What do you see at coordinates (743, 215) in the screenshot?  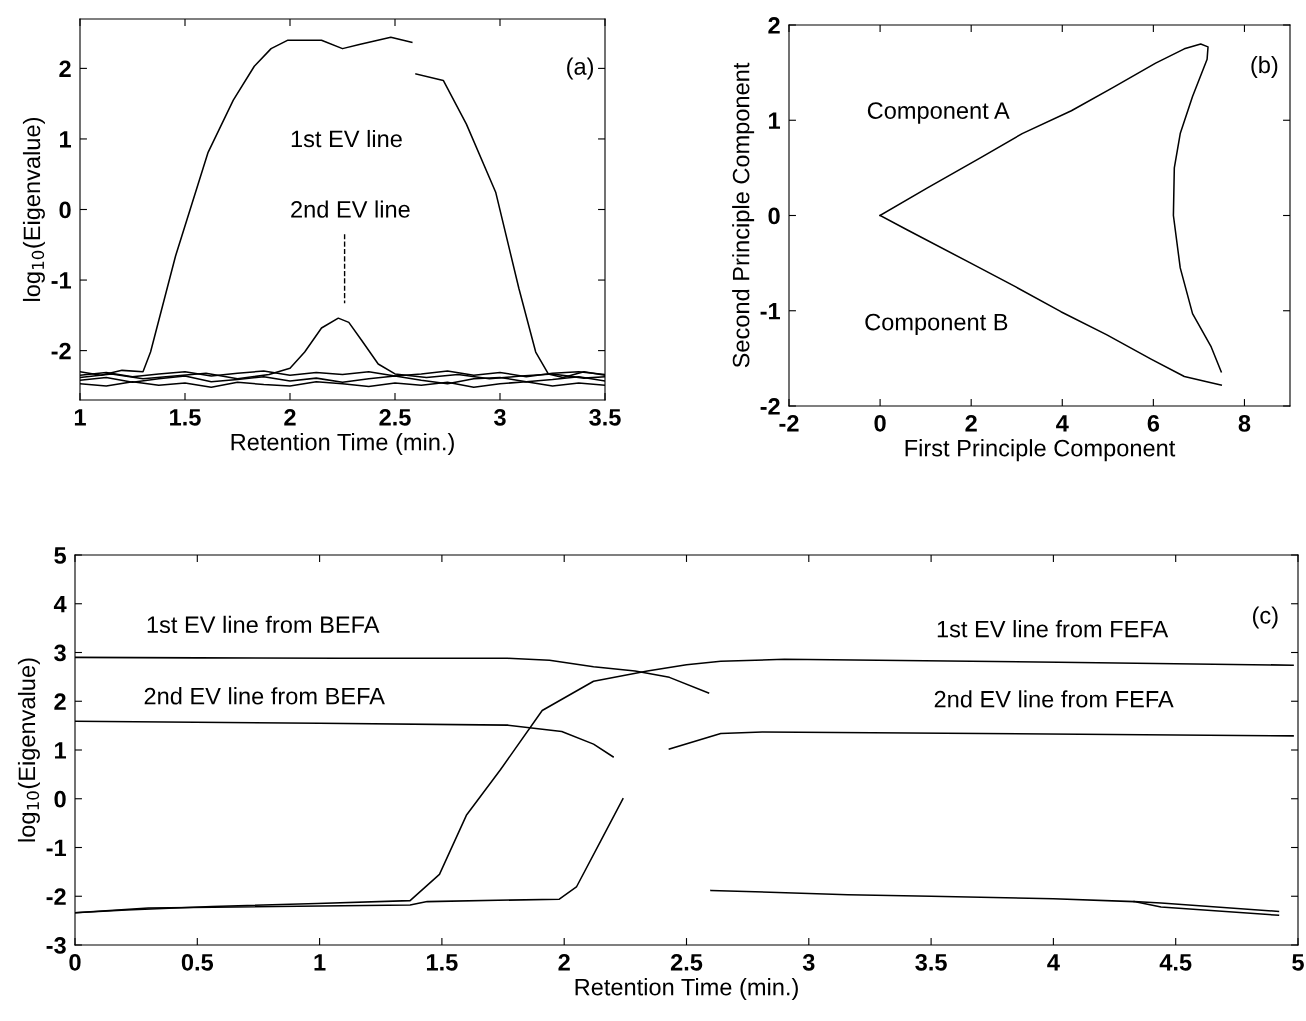 I see `y-axis-title: Second Principle Component` at bounding box center [743, 215].